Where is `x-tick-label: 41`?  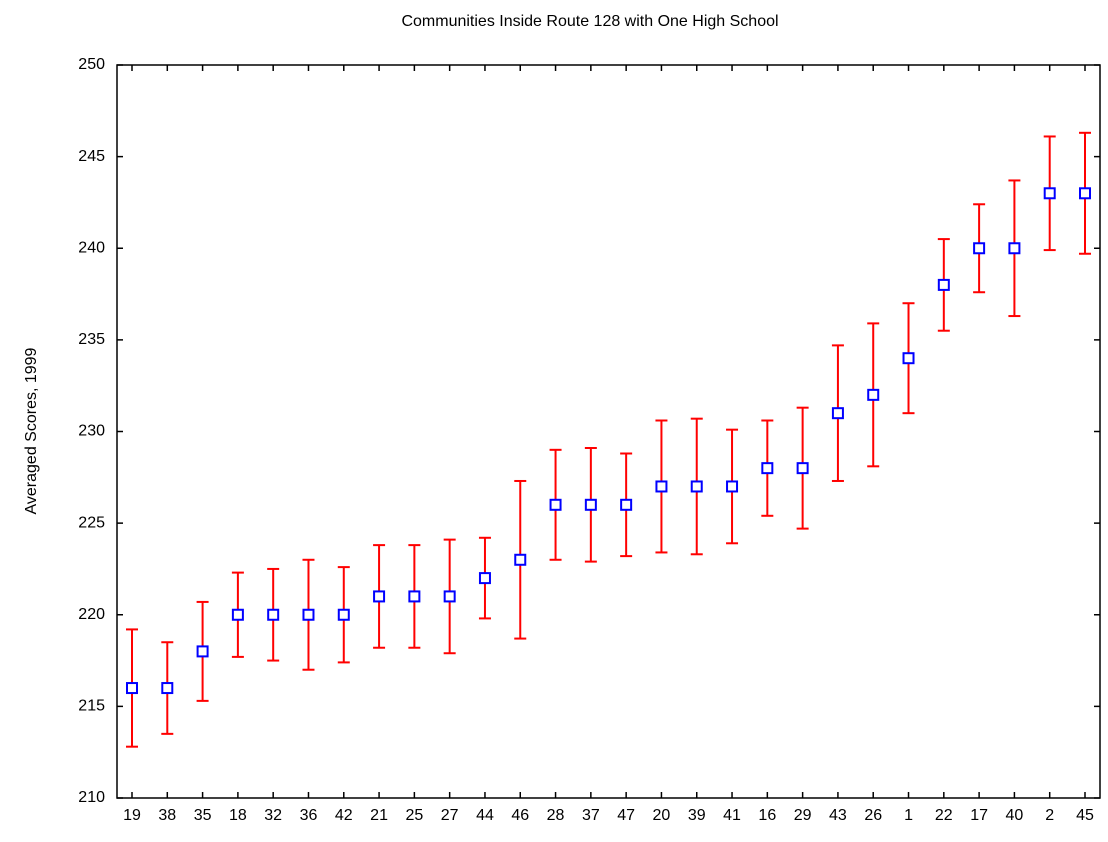 x-tick-label: 41 is located at coordinates (732, 815).